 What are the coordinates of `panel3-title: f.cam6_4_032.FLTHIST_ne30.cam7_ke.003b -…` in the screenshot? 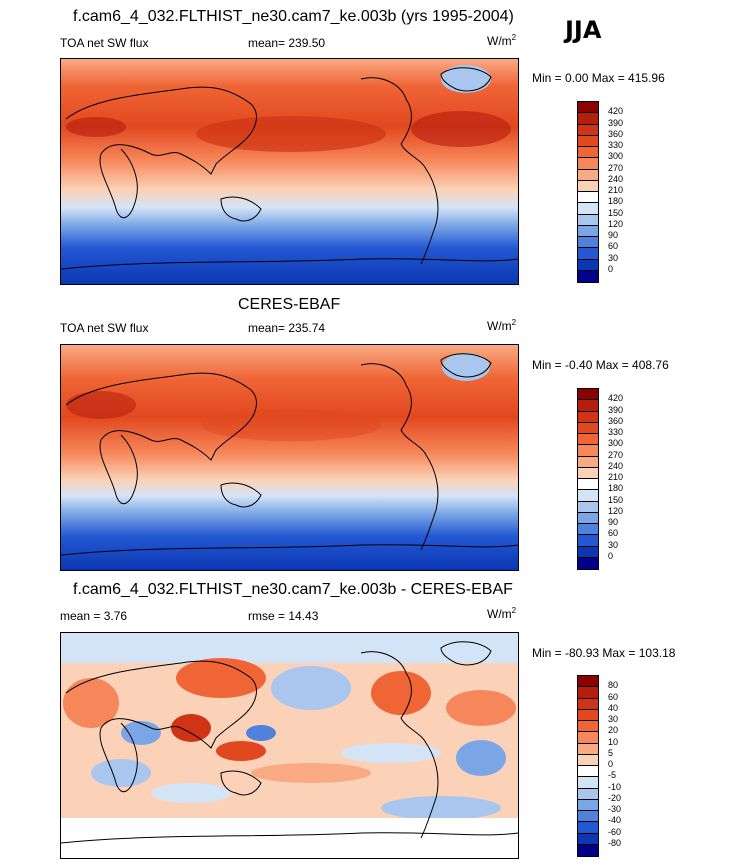 It's located at (293, 589).